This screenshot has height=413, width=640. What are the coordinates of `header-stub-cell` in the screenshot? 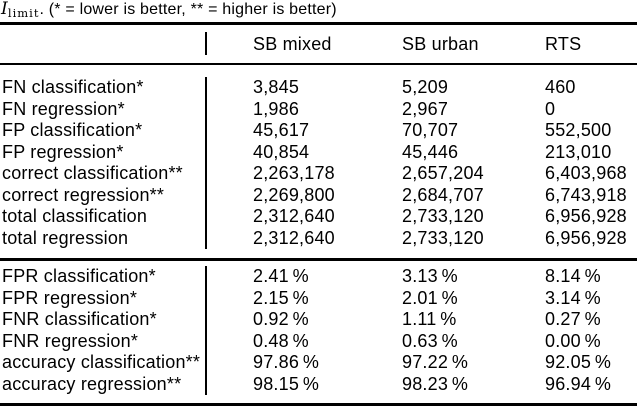 It's located at (103, 44).